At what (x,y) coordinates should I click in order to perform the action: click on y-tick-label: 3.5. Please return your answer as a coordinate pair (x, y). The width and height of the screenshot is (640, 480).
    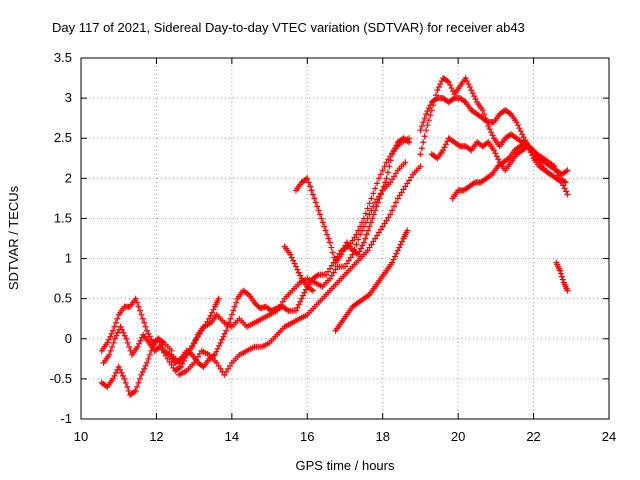
    Looking at the image, I should click on (63, 57).